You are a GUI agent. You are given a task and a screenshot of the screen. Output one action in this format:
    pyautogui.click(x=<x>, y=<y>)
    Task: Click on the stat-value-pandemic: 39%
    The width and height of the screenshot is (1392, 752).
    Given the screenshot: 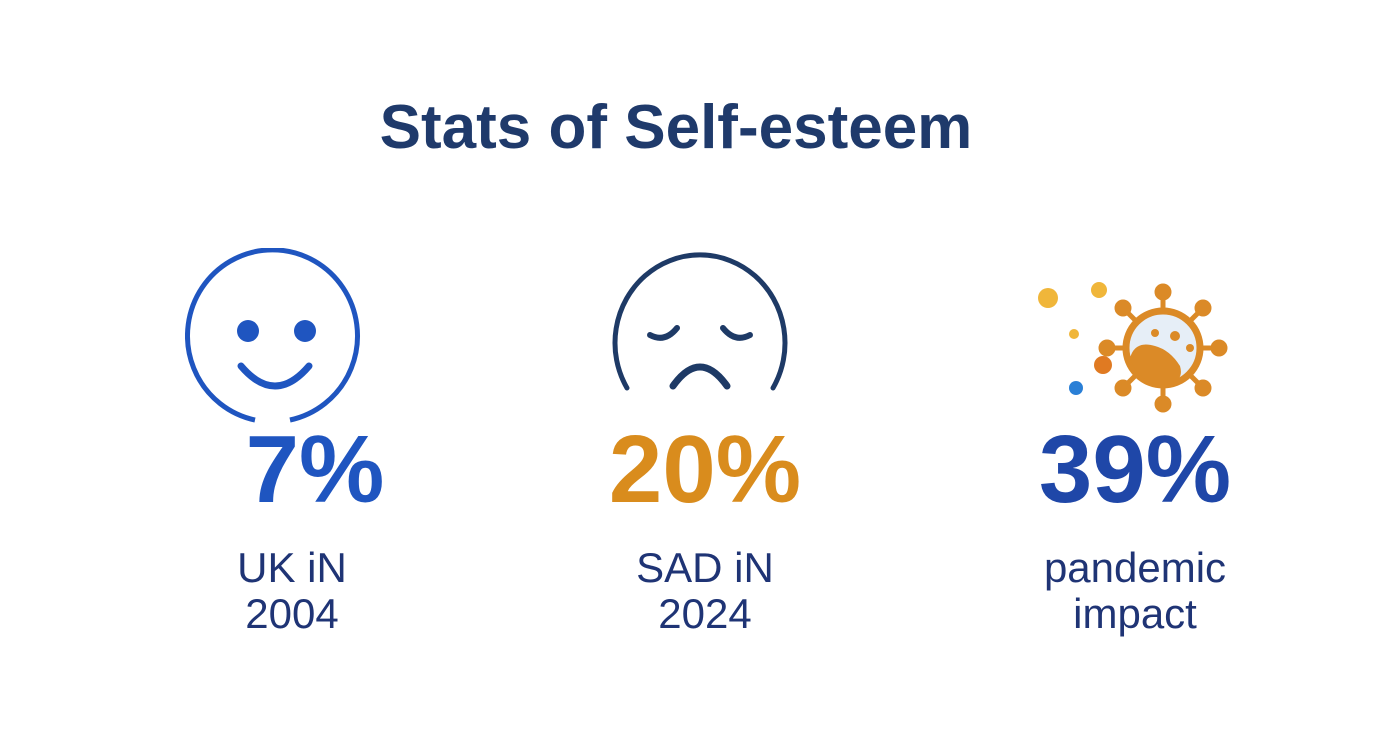 What is the action you would take?
    pyautogui.click(x=1135, y=469)
    